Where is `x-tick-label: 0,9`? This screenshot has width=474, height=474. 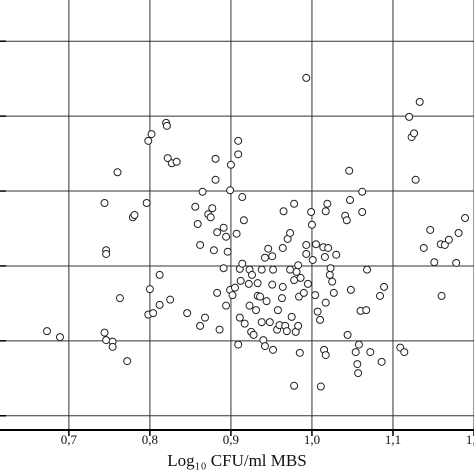 x-tick-label: 0,9 is located at coordinates (231, 439).